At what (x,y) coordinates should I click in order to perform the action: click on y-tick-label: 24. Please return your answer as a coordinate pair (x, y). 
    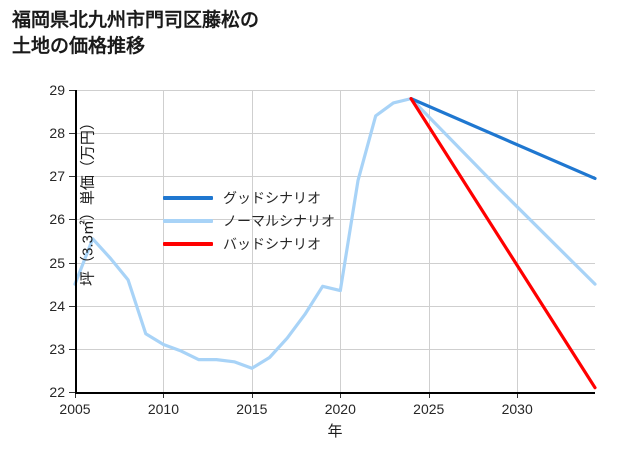
    Looking at the image, I should click on (57, 305).